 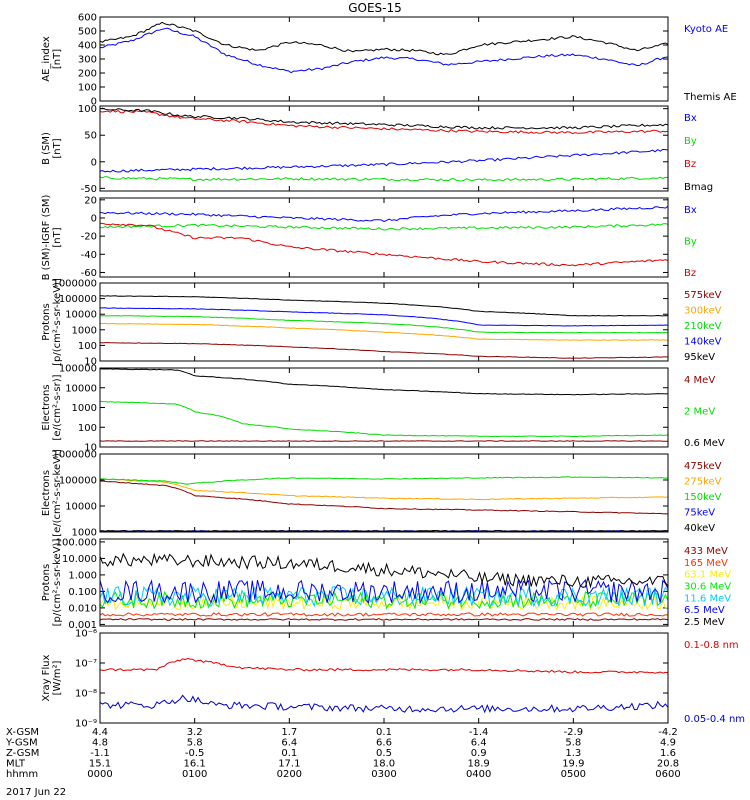 I want to click on y-tick-label: 0.001, so click(x=82, y=625).